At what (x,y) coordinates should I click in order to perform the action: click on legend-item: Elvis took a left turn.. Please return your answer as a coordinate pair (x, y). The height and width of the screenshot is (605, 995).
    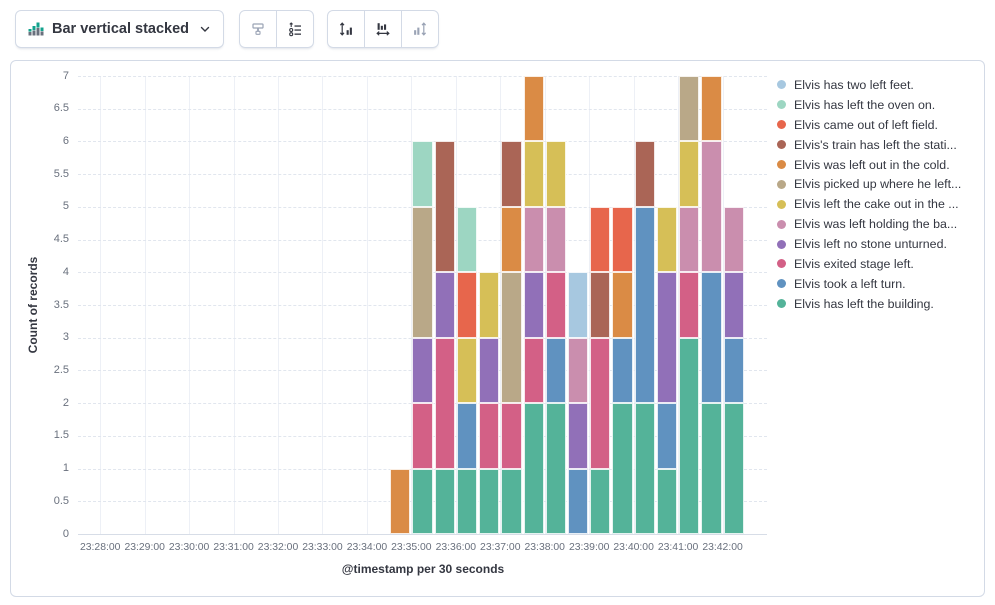
    Looking at the image, I should click on (869, 284).